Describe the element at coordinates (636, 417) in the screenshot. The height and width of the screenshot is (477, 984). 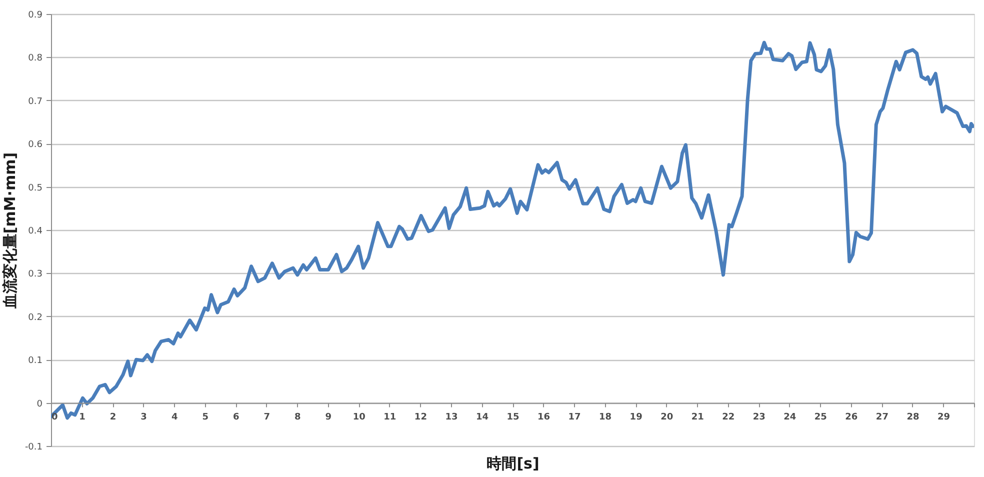
I see `x-tick-label: 19` at that location.